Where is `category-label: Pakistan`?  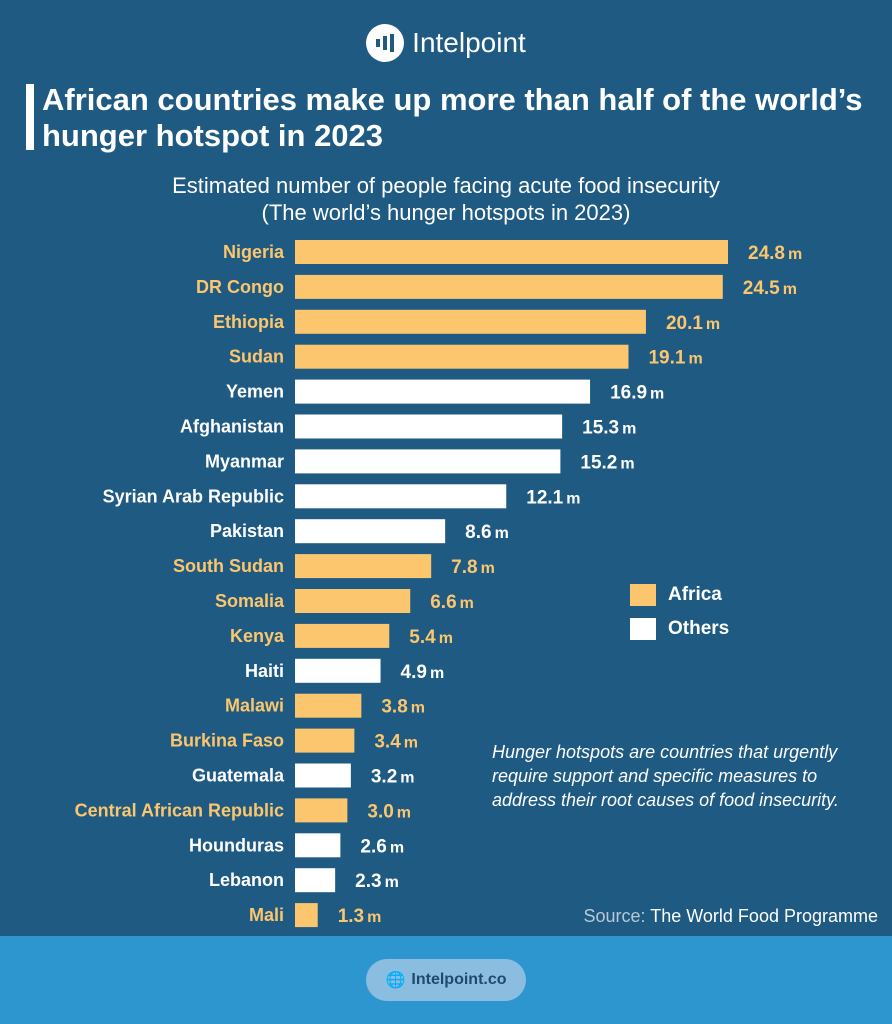 category-label: Pakistan is located at coordinates (247, 531).